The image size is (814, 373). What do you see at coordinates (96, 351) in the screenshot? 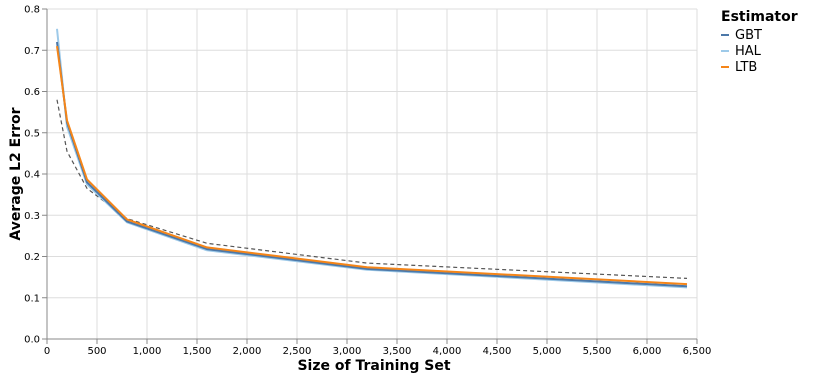
I see `x-tick-label: 500` at bounding box center [96, 351].